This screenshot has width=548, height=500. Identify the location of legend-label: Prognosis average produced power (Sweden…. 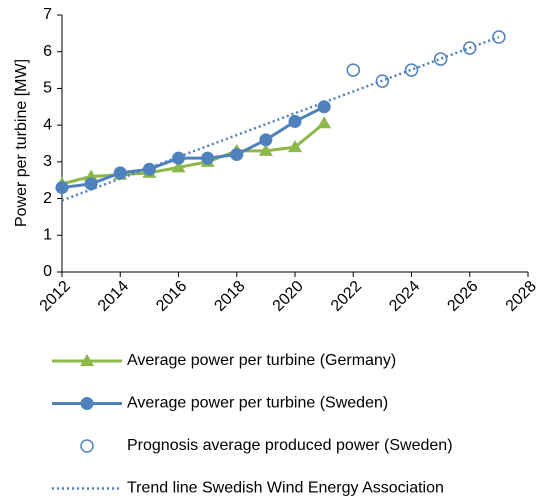
(290, 445).